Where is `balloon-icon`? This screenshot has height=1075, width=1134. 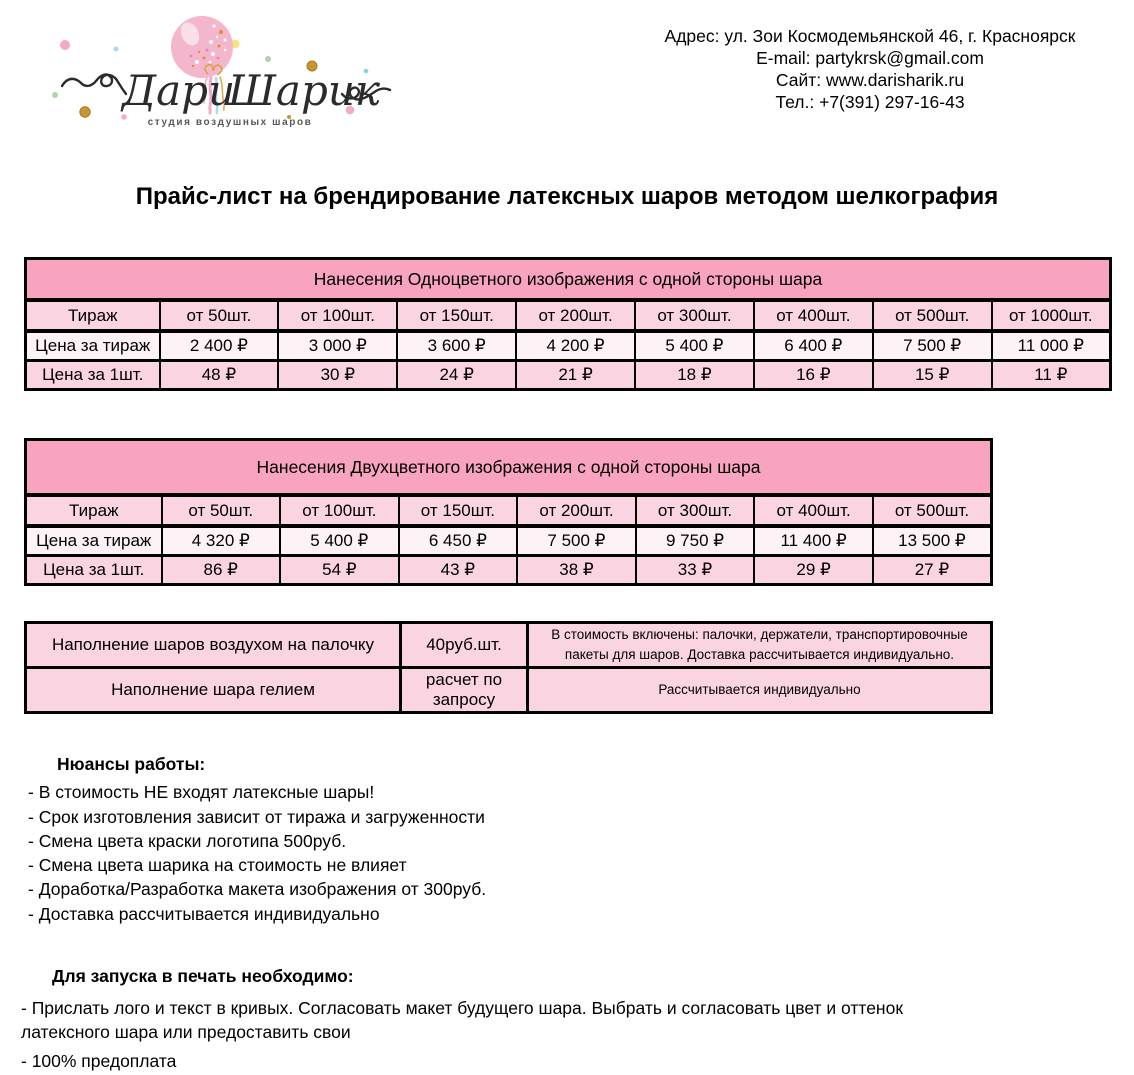
balloon-icon is located at coordinates (202, 65).